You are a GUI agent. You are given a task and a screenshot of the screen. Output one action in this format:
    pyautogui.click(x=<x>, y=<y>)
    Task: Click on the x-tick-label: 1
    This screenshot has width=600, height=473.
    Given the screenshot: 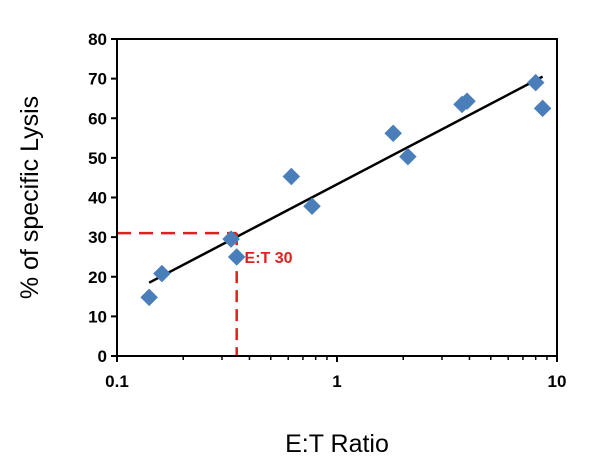 What is the action you would take?
    pyautogui.click(x=336, y=381)
    